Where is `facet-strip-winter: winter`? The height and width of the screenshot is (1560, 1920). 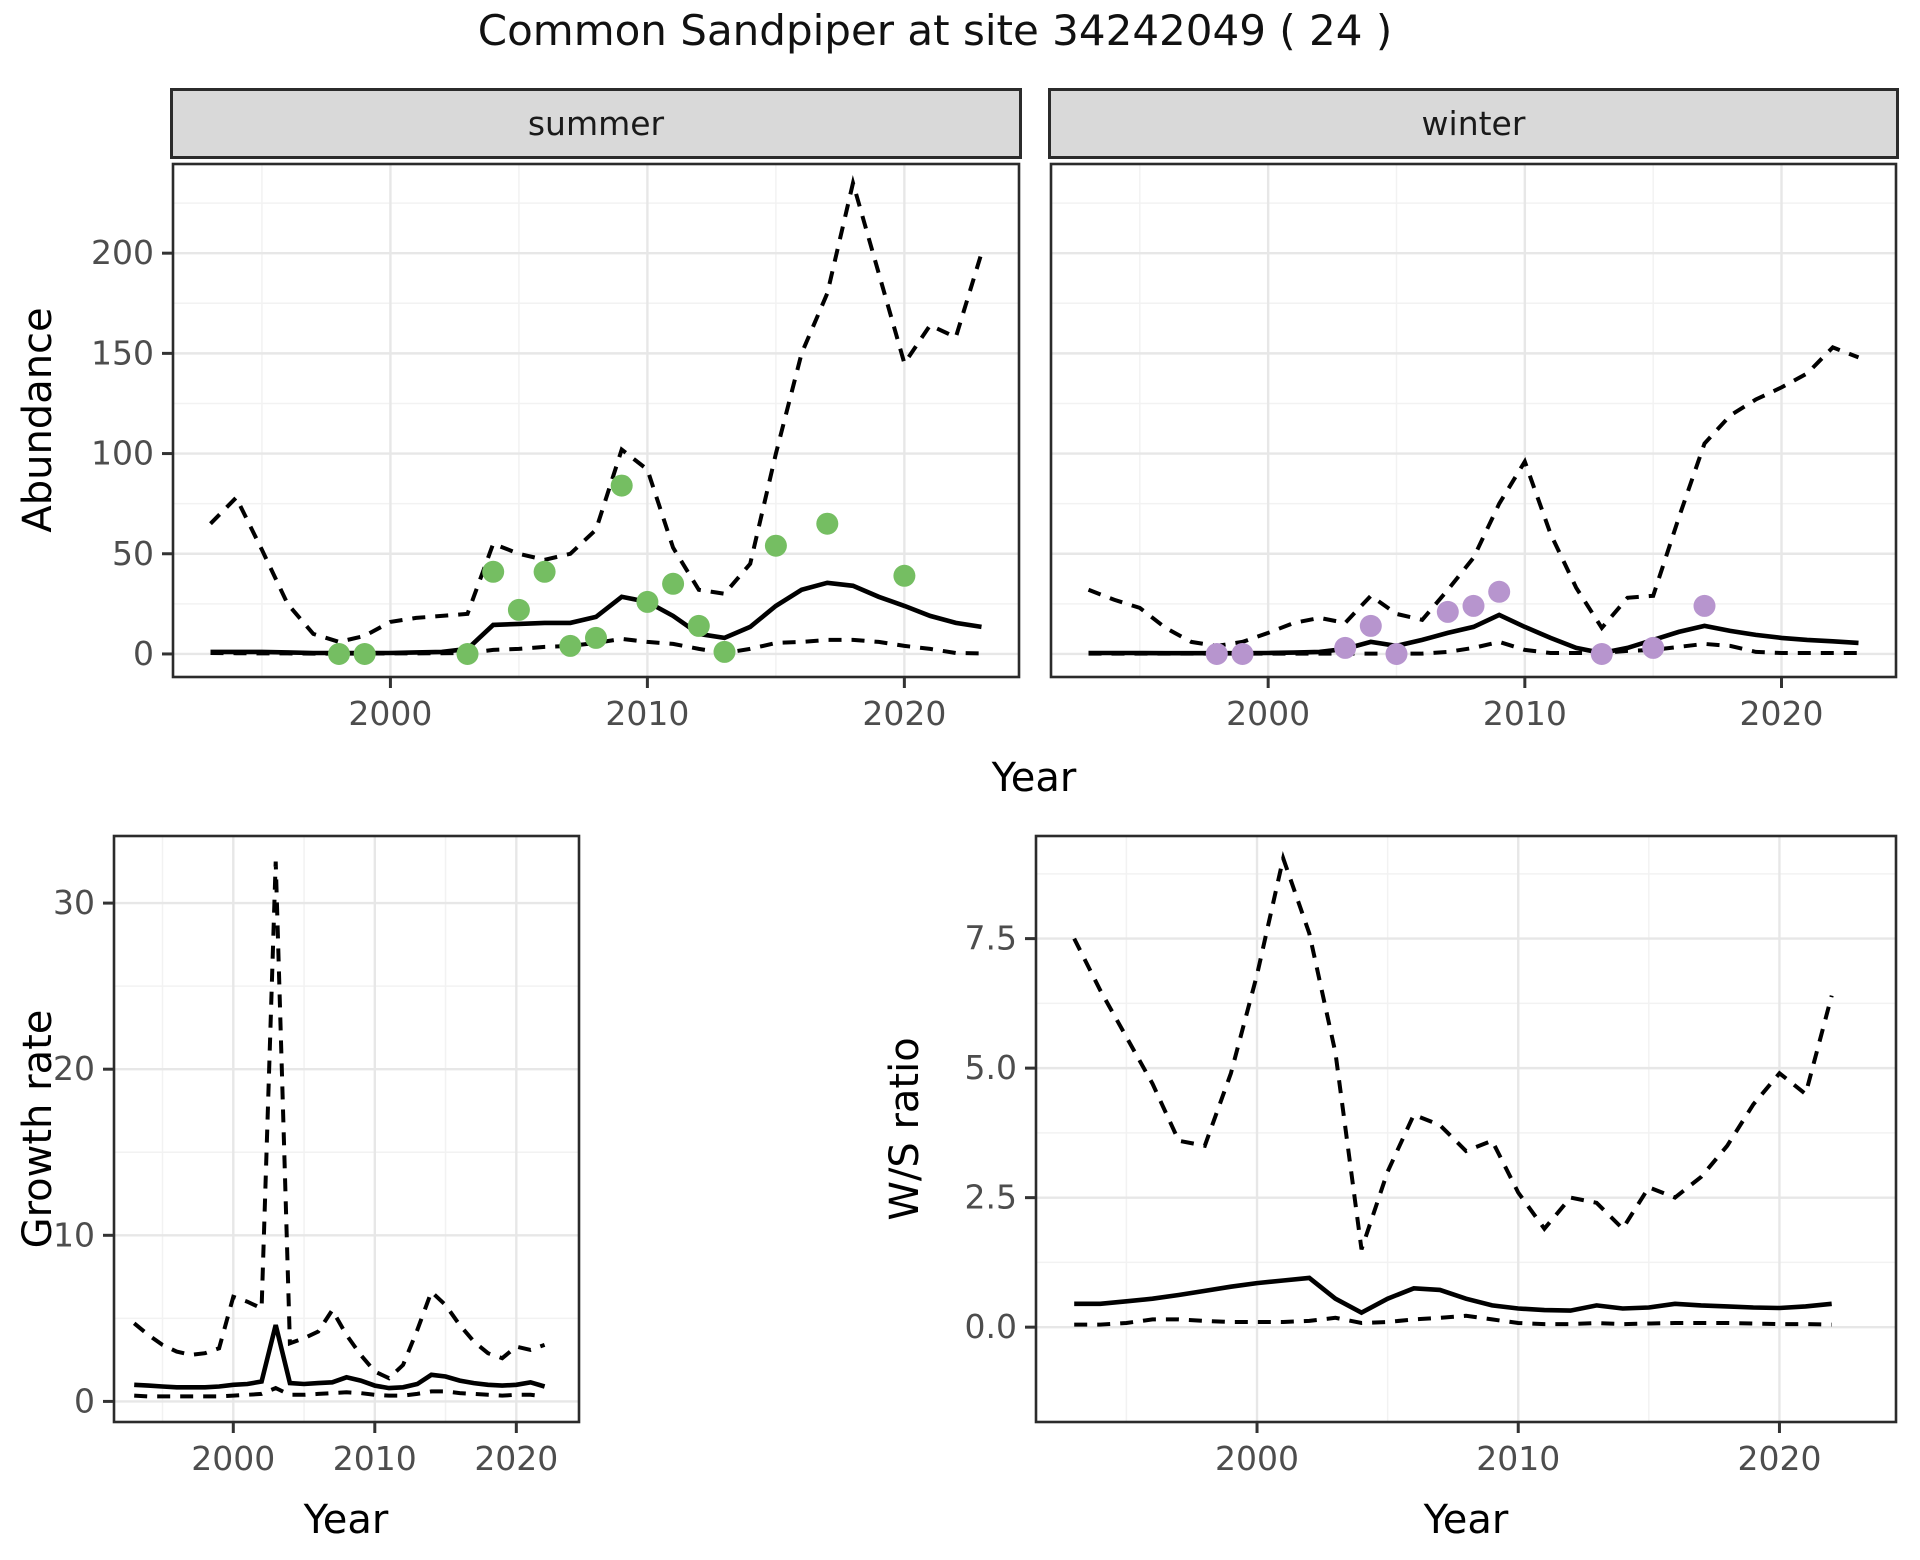
facet-strip-winter: winter is located at coordinates (1473, 123).